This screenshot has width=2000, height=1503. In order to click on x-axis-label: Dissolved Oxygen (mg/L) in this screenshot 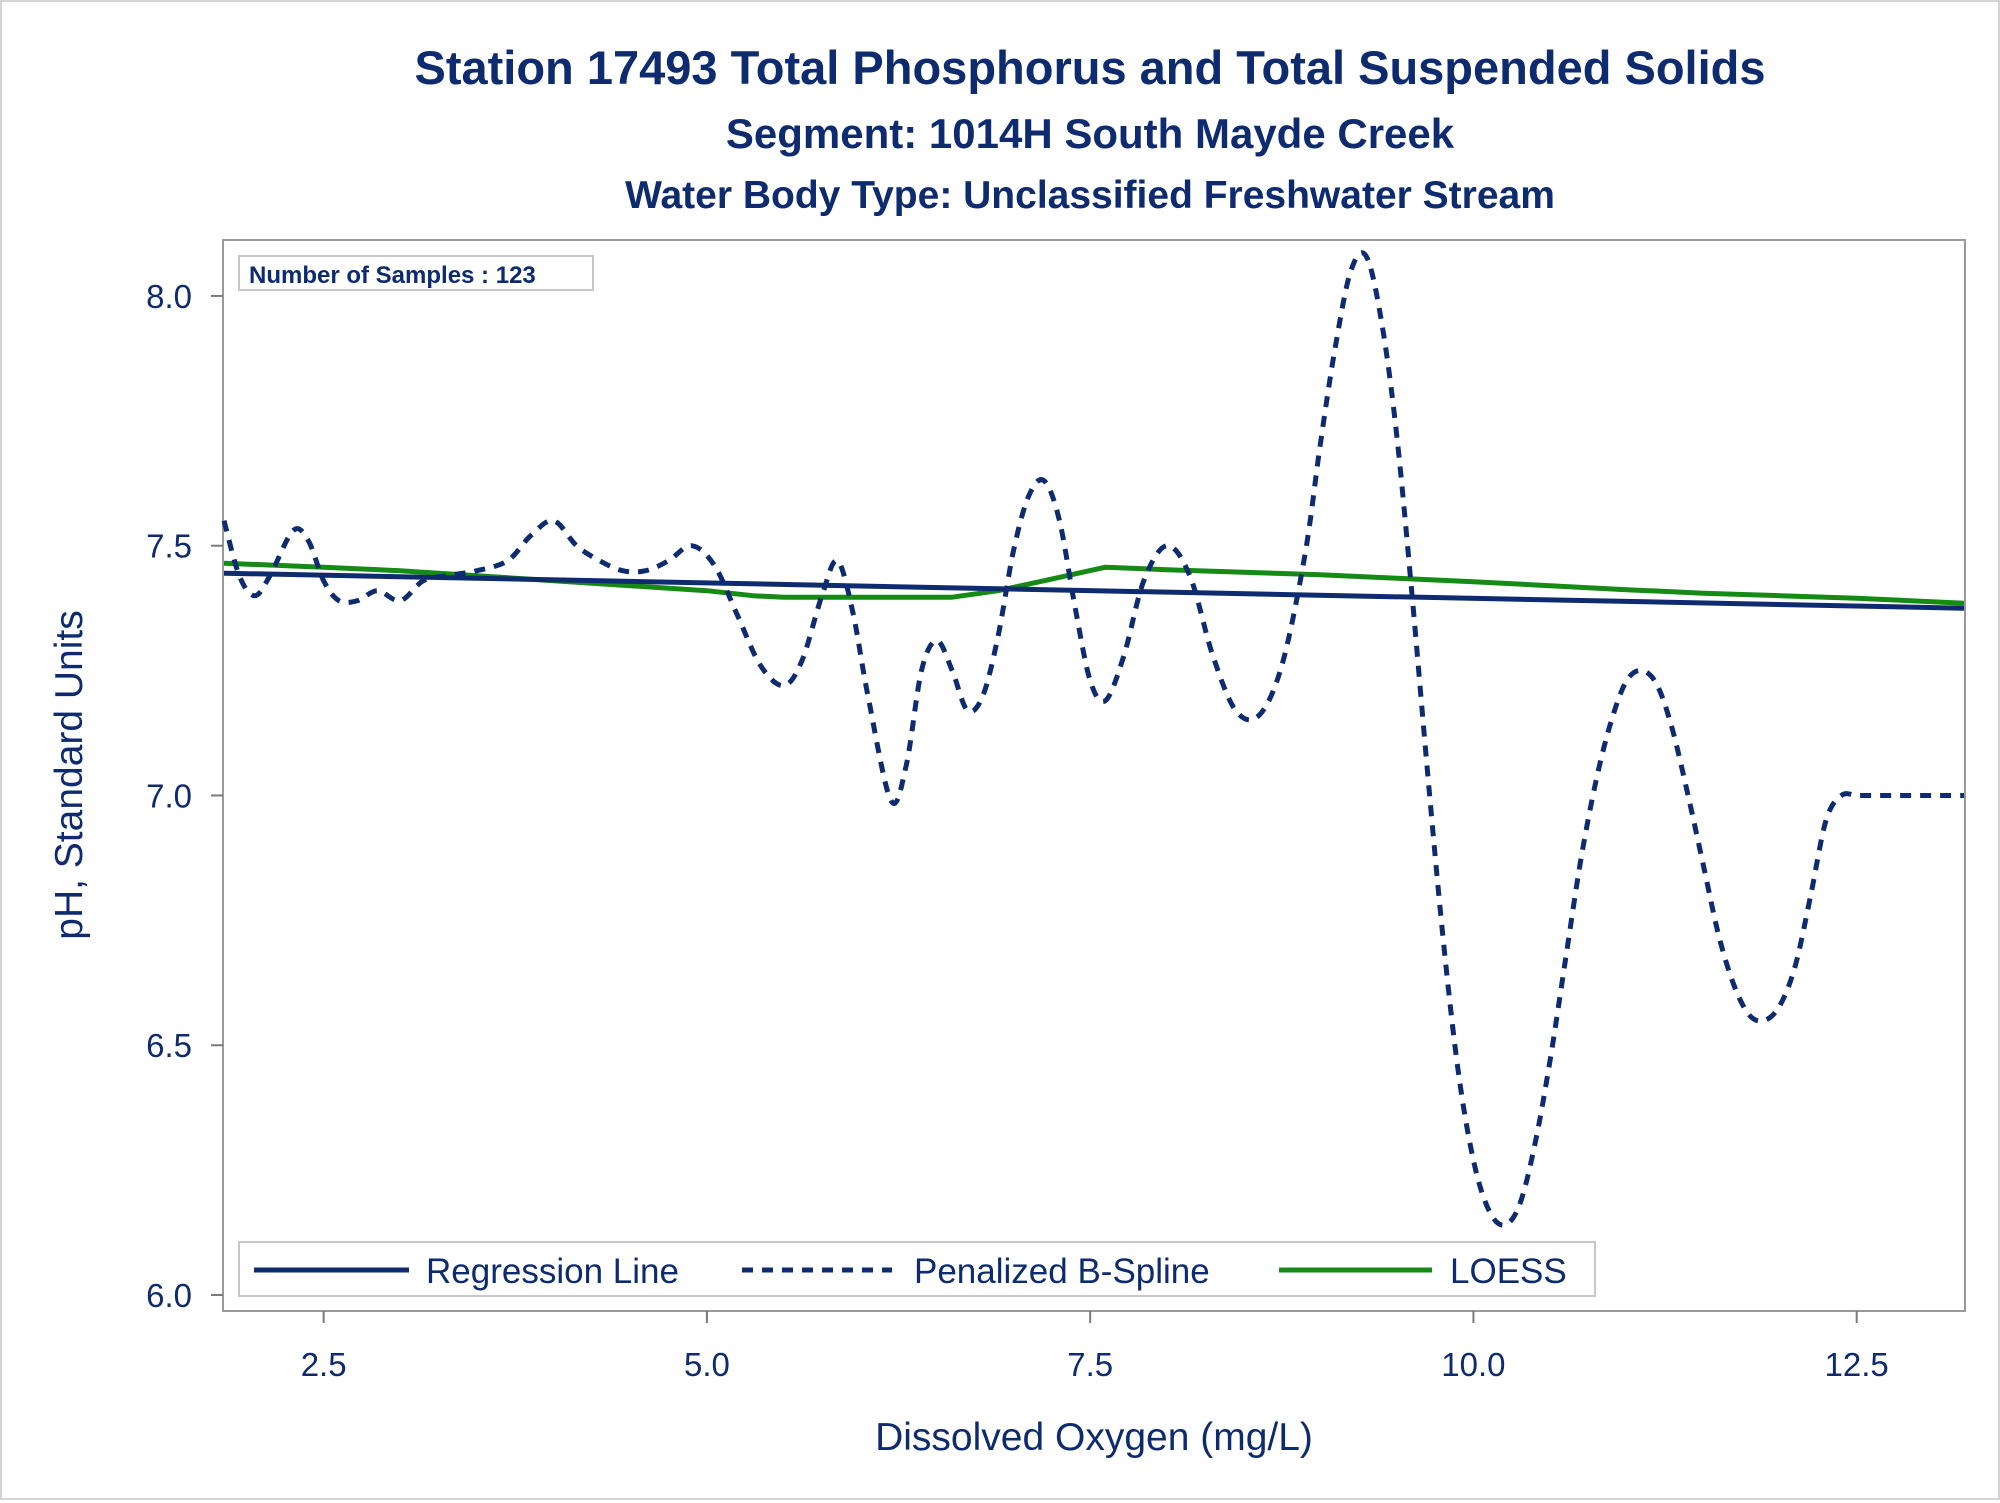, I will do `click(1094, 1437)`.